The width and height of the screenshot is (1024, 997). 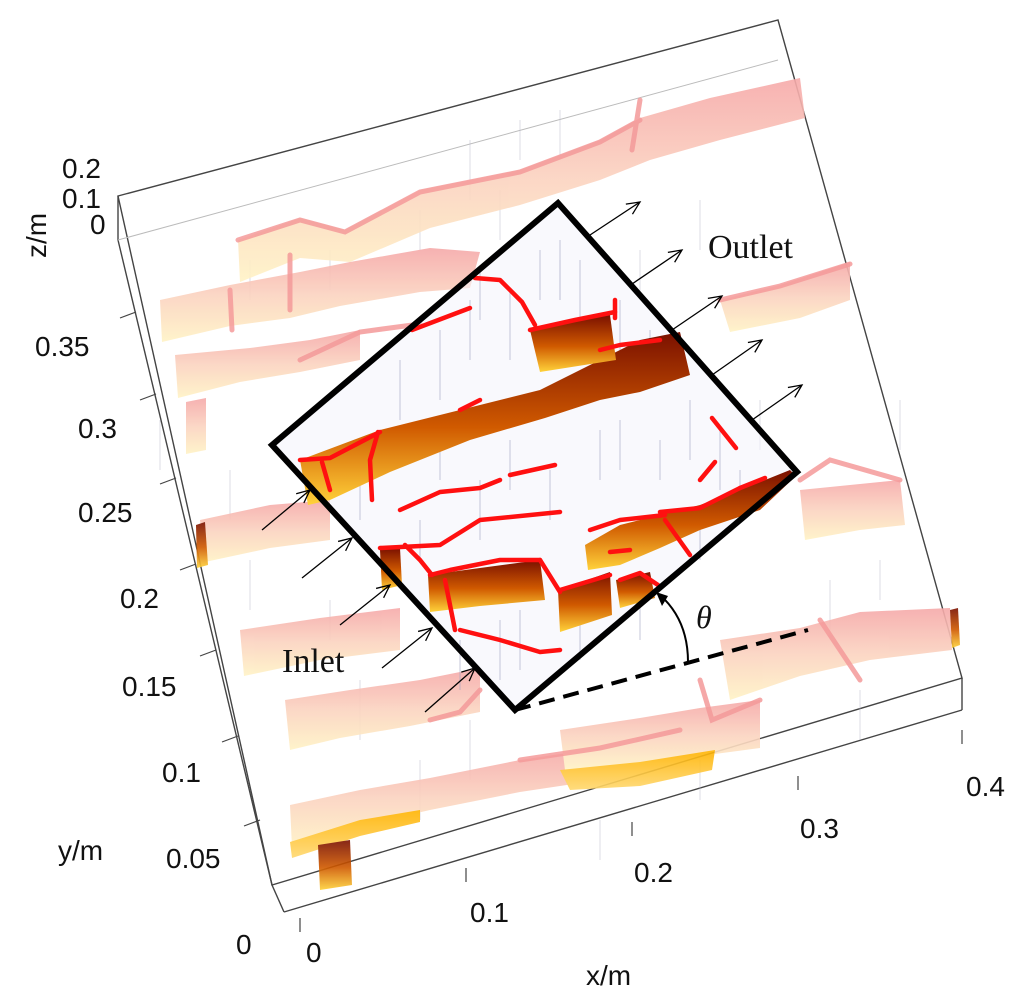 I want to click on theta-label: θ, so click(x=704, y=617).